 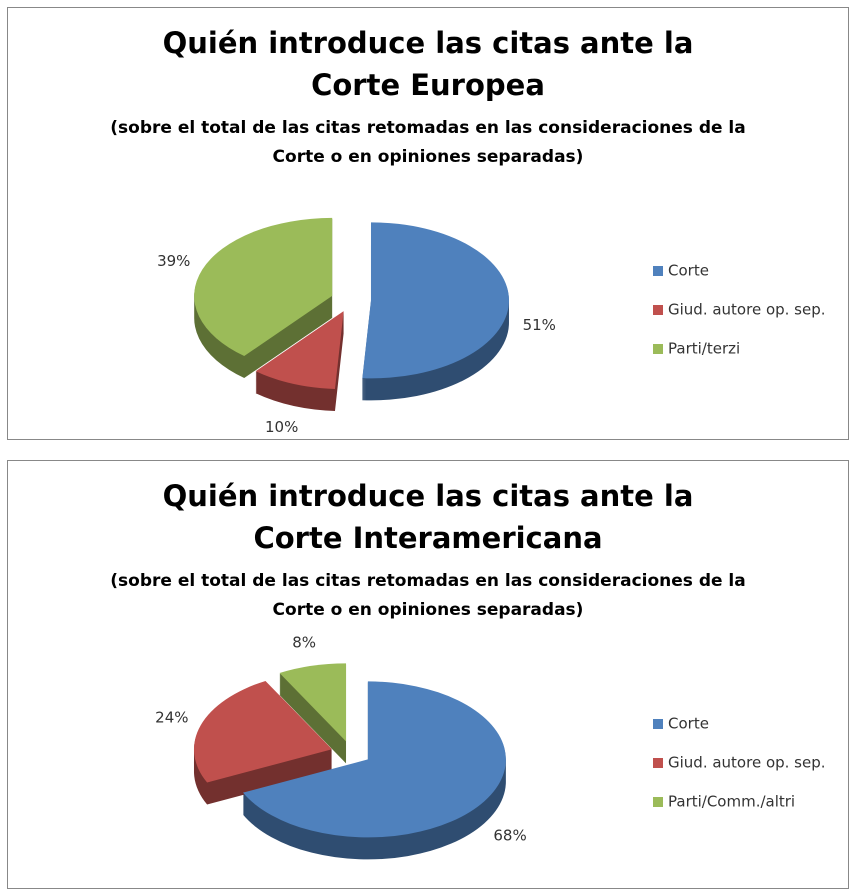 I want to click on legend-label: Parti/terzi, so click(x=704, y=349).